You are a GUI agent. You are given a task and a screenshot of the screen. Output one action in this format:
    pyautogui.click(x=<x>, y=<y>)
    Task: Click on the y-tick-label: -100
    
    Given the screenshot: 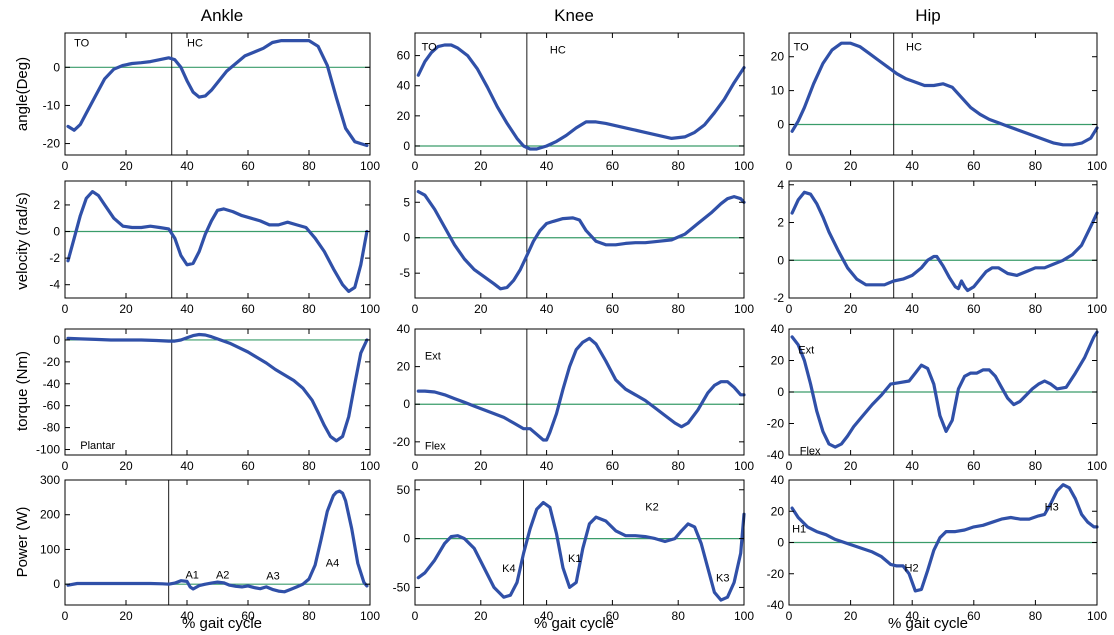 What is the action you would take?
    pyautogui.click(x=48, y=450)
    